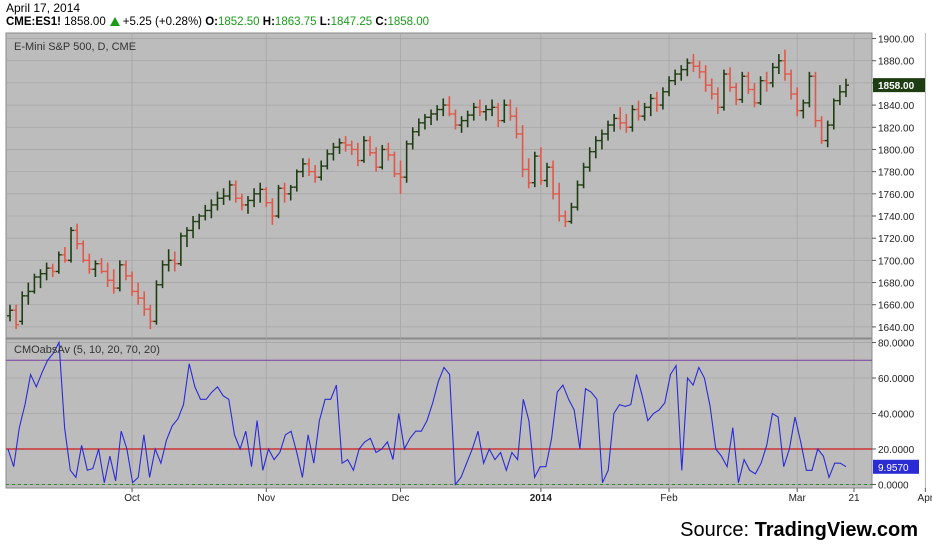  I want to click on symbol-label: CME:ES1!, so click(33, 22).